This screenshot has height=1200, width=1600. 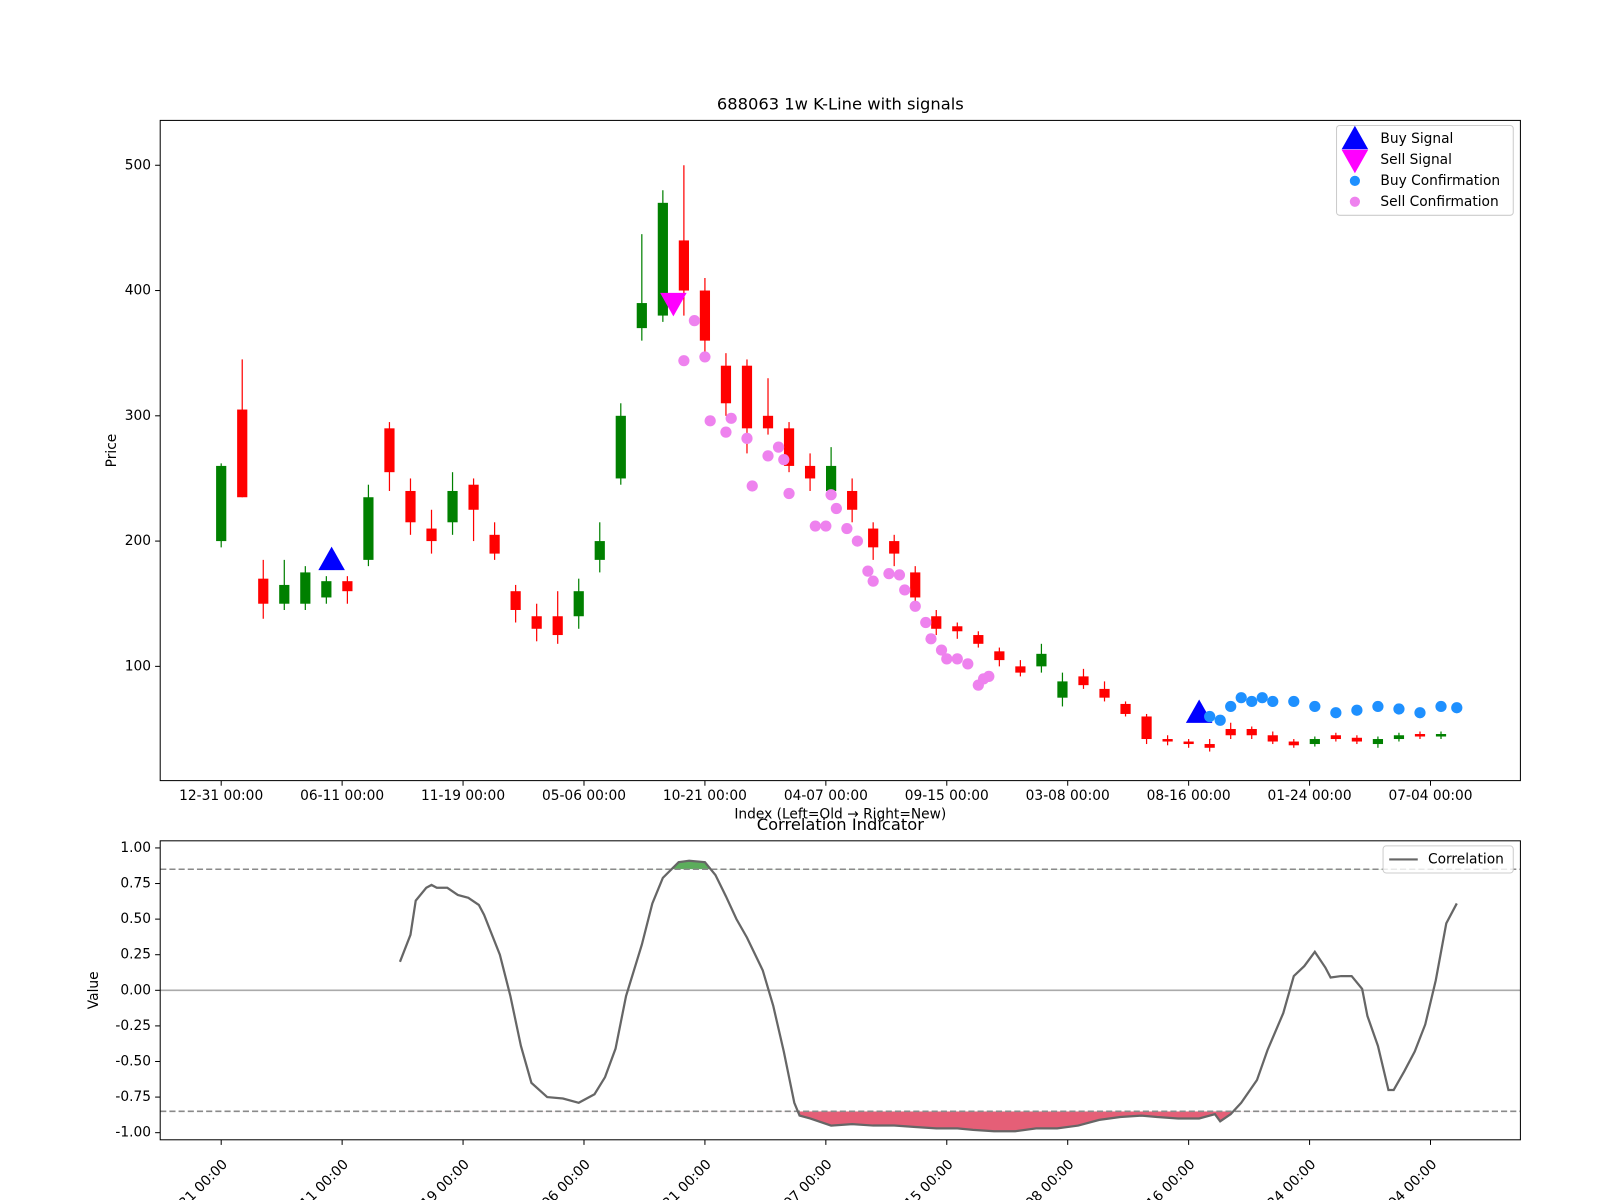 What do you see at coordinates (94, 990) in the screenshot?
I see `y-axis-label: Value` at bounding box center [94, 990].